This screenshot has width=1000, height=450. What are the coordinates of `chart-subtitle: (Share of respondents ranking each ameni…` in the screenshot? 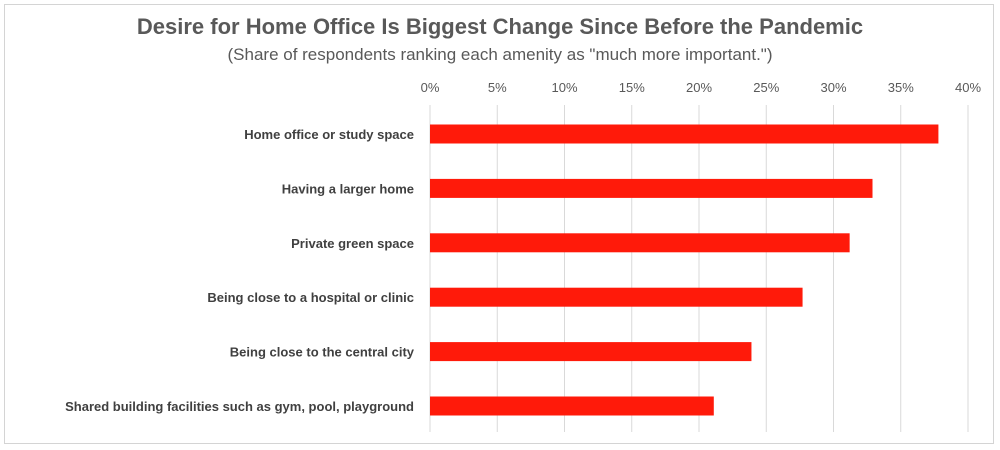 It's located at (500, 54).